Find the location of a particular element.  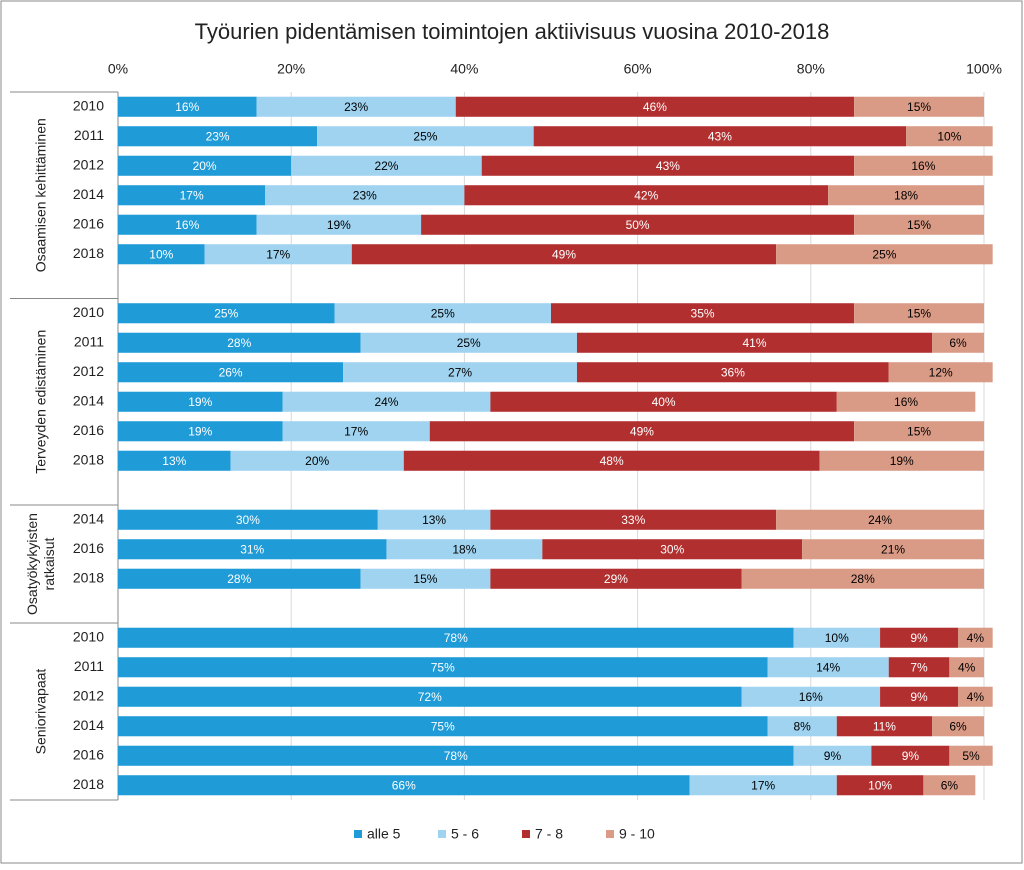

y-tick-label: 2010 is located at coordinates (88, 312).